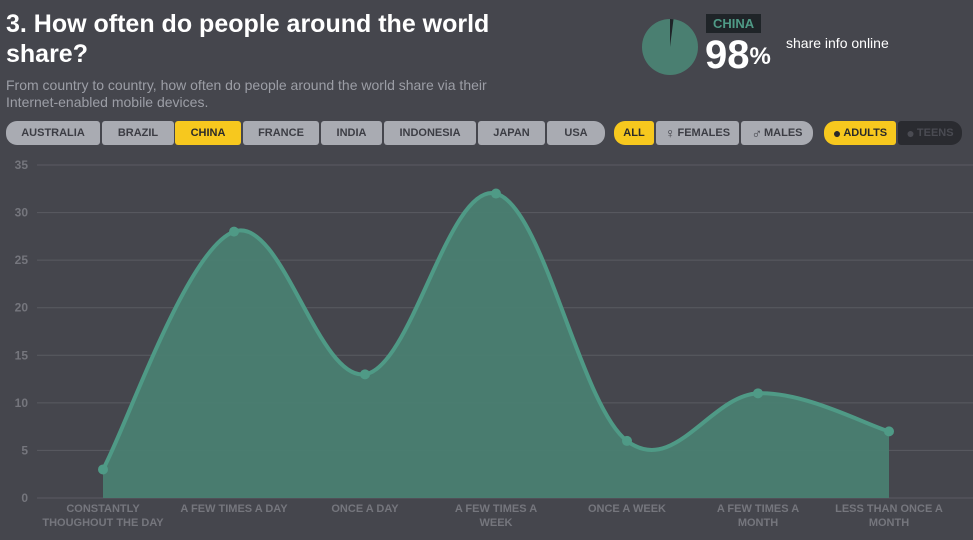 The height and width of the screenshot is (540, 973). What do you see at coordinates (757, 133) in the screenshot?
I see `male-icon: ♂` at bounding box center [757, 133].